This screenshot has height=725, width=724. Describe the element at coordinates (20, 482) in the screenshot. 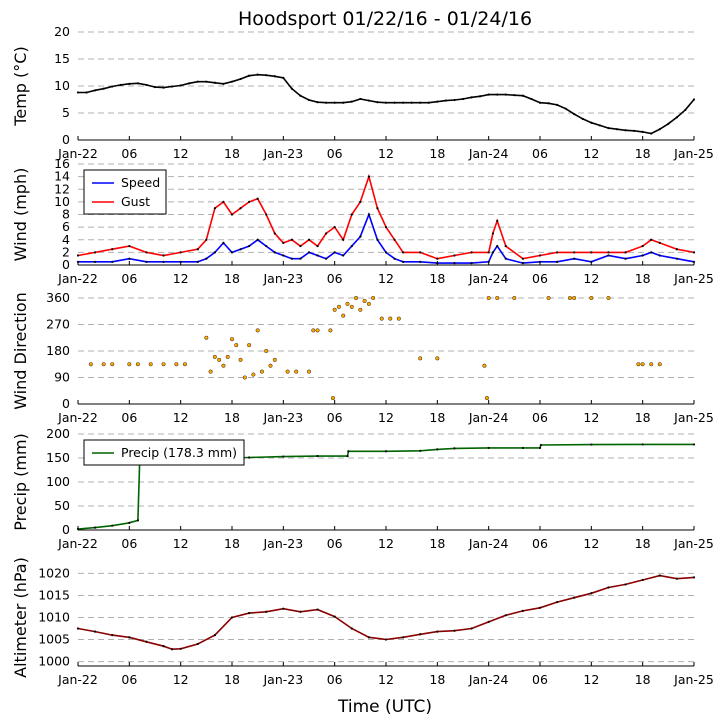

I see `y-axis-label: Precip (mm)` at that location.